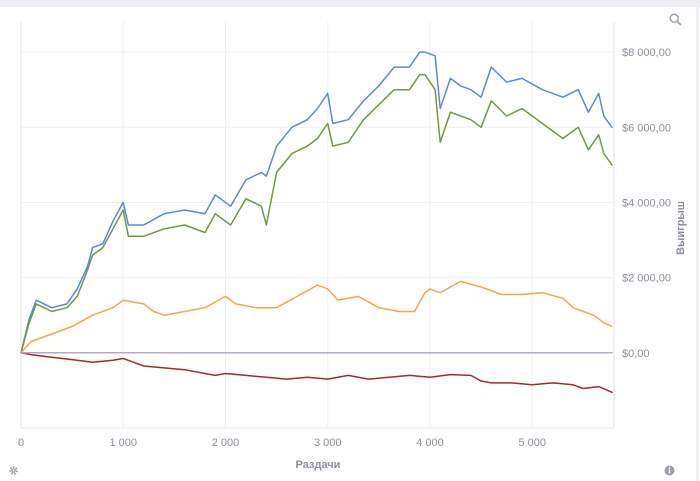 This screenshot has width=700, height=481. What do you see at coordinates (636, 354) in the screenshot?
I see `y-tick-label: $0,00` at bounding box center [636, 354].